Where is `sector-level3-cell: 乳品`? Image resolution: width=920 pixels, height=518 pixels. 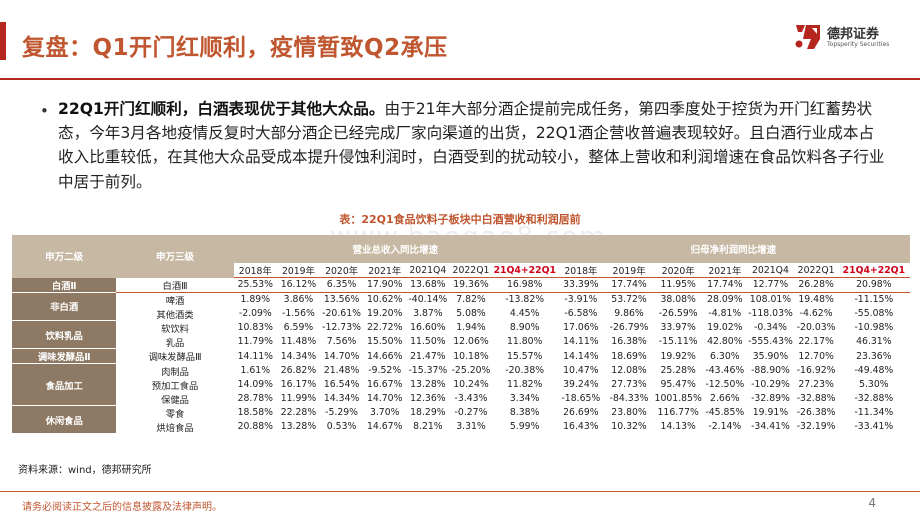 sector-level3-cell: 乳品 is located at coordinates (175, 341).